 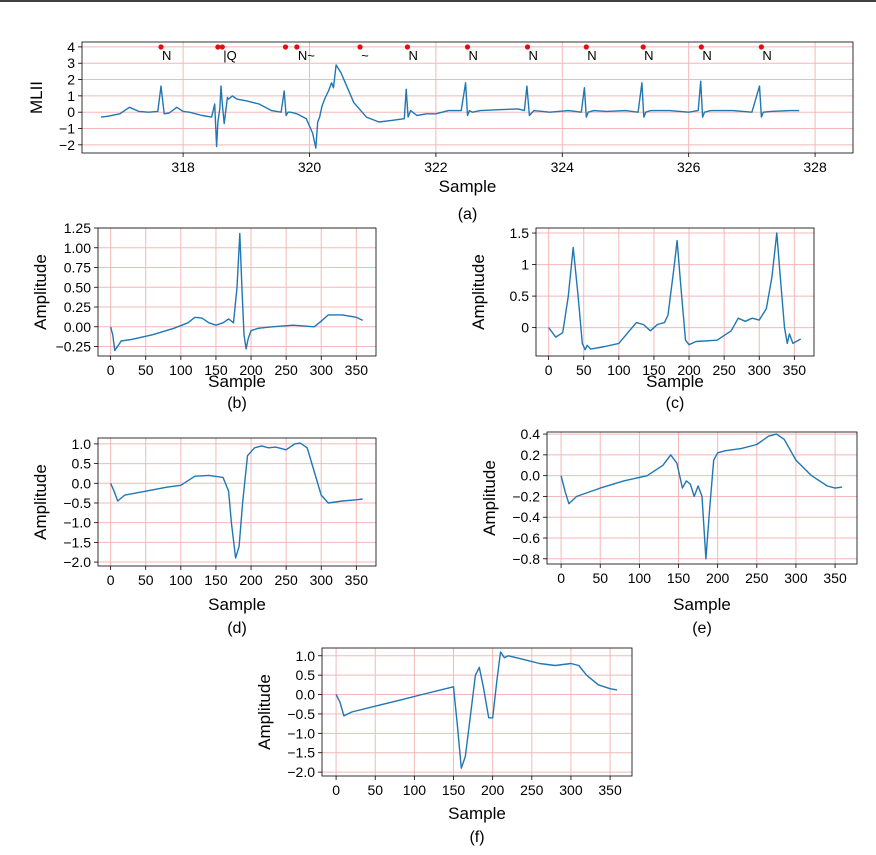 What do you see at coordinates (526, 496) in the screenshot?
I see `y-tick-label: −0.2` at bounding box center [526, 496].